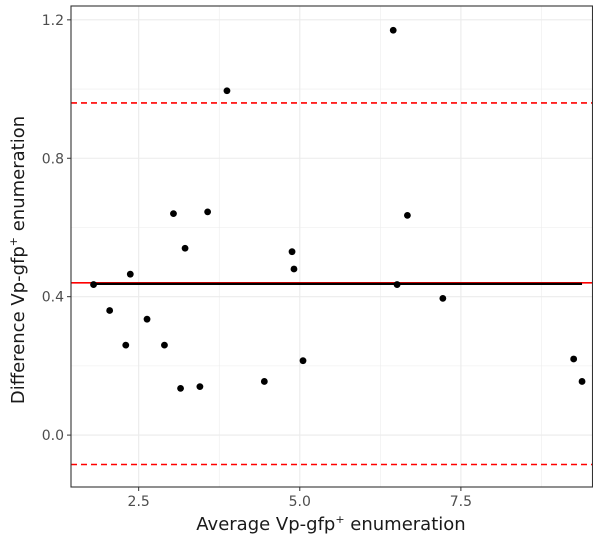  What do you see at coordinates (461, 502) in the screenshot?
I see `x-tick-label: 7.5` at bounding box center [461, 502].